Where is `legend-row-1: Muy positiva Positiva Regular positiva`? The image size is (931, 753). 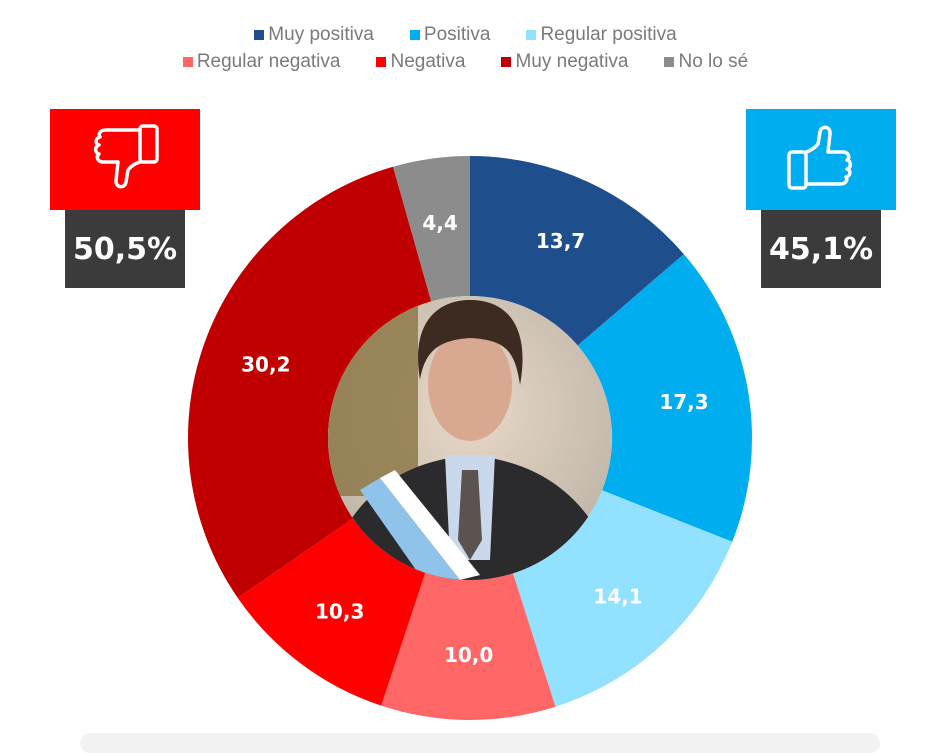 legend-row-1: Muy positiva Positiva Regular positiva is located at coordinates (465, 35).